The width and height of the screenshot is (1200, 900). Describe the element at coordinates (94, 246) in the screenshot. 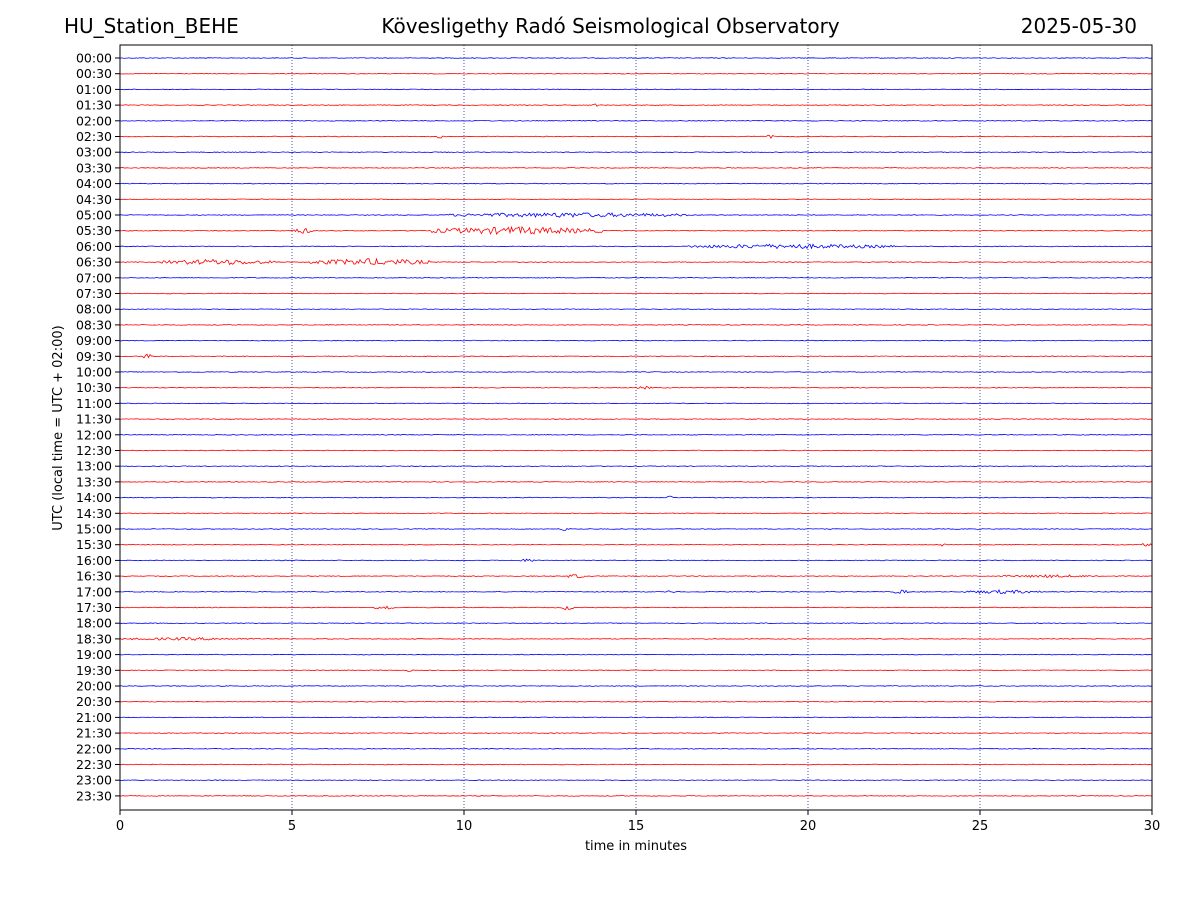

I see `y-tick-label: 06:00` at that location.